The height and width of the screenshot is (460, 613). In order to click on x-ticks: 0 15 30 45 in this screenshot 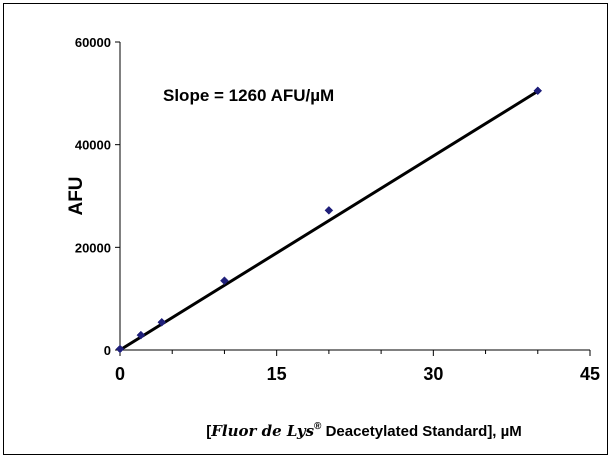, I will do `click(357, 367)`.